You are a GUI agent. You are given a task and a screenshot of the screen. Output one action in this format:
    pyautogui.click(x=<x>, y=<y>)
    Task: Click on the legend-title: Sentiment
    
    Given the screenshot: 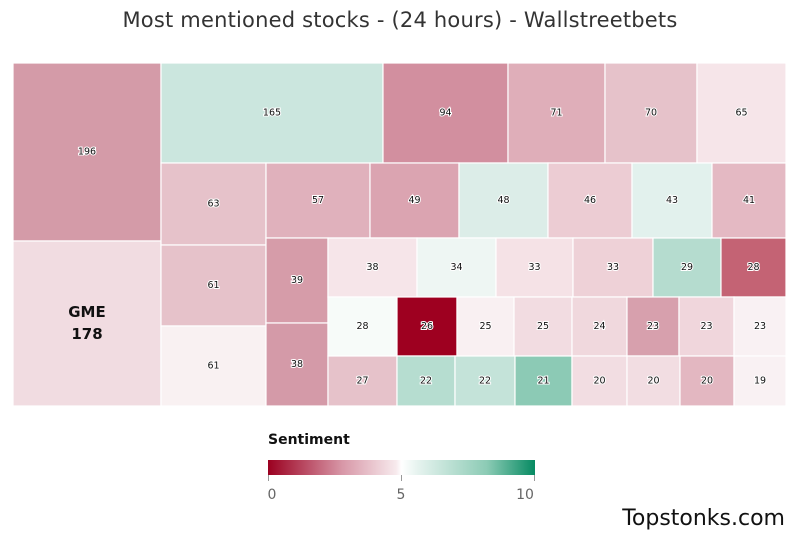 What is the action you would take?
    pyautogui.click(x=309, y=440)
    